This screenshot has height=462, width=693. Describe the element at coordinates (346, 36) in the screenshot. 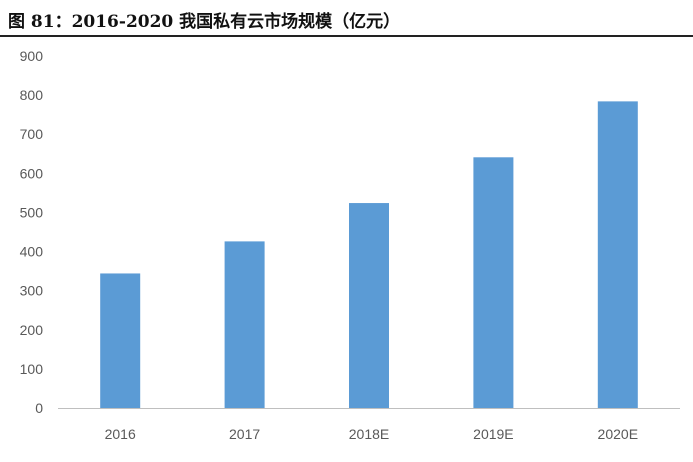

I see `title-rule` at that location.